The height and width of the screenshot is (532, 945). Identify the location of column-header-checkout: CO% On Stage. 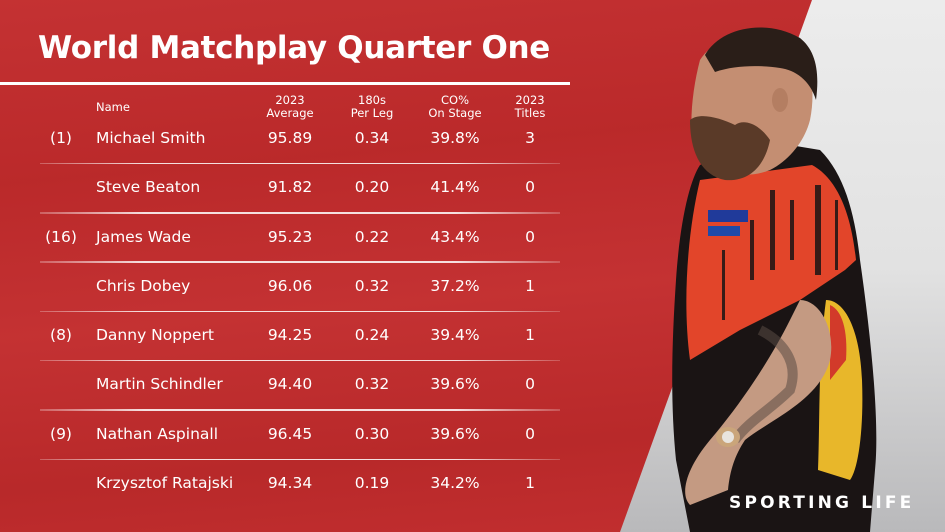
(455, 107).